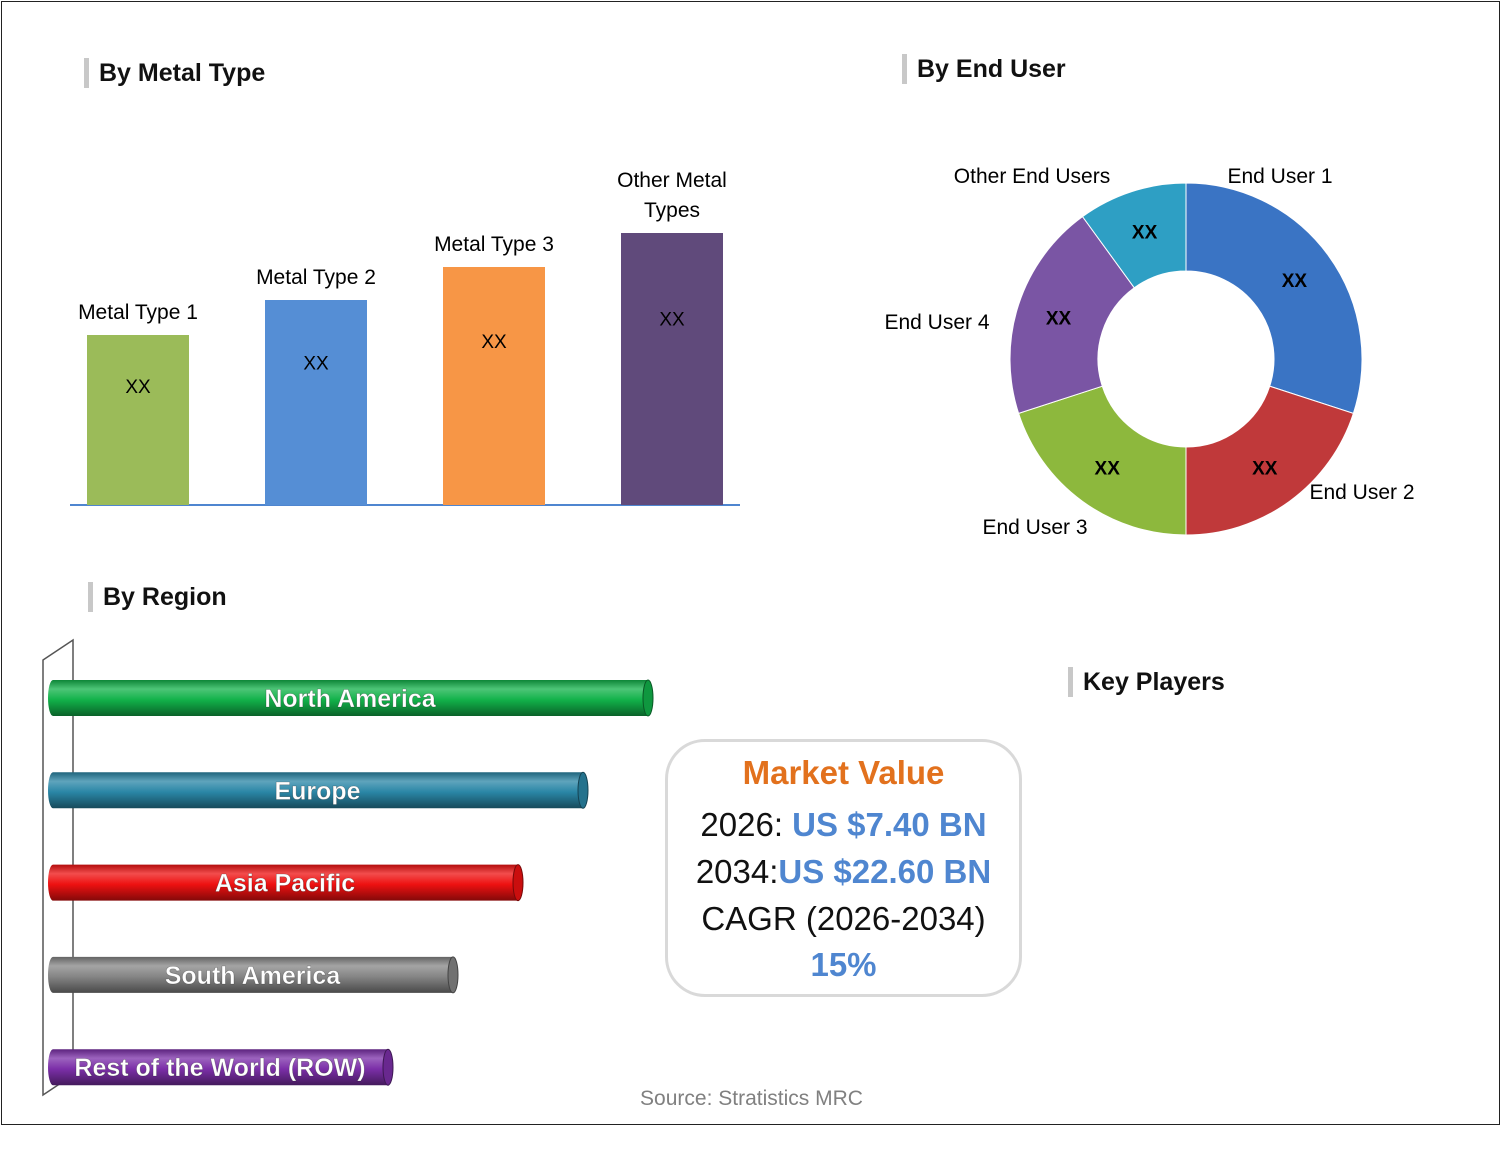 The height and width of the screenshot is (1151, 1503). What do you see at coordinates (751, 1098) in the screenshot?
I see `source-note: Source: Stratistics MRC` at bounding box center [751, 1098].